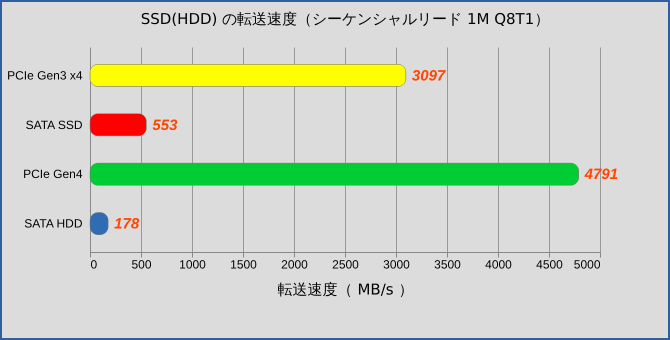 This screenshot has width=670, height=340. Describe the element at coordinates (550, 265) in the screenshot. I see `x-tick-label: 4500` at that location.